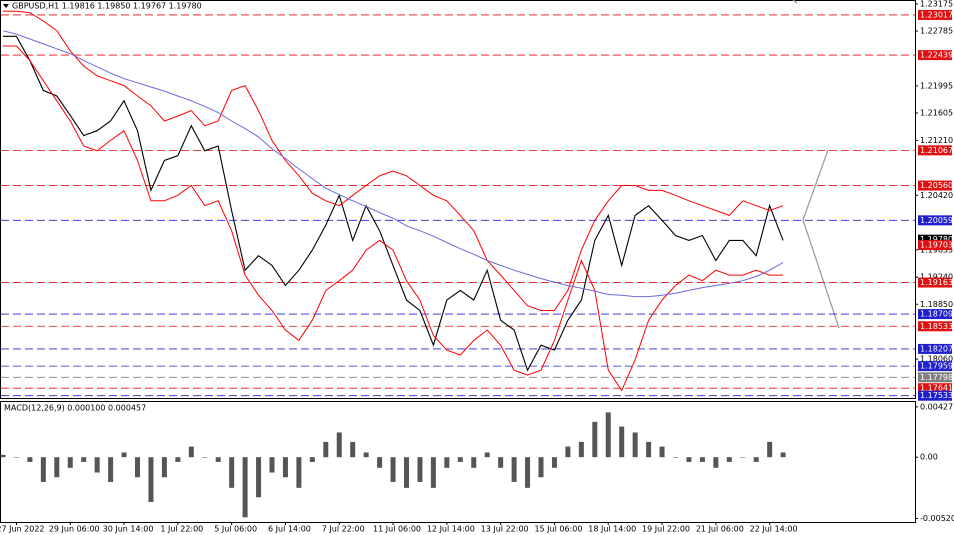  Describe the element at coordinates (936, 112) in the screenshot. I see `y-tick-label: 1.21605` at that location.